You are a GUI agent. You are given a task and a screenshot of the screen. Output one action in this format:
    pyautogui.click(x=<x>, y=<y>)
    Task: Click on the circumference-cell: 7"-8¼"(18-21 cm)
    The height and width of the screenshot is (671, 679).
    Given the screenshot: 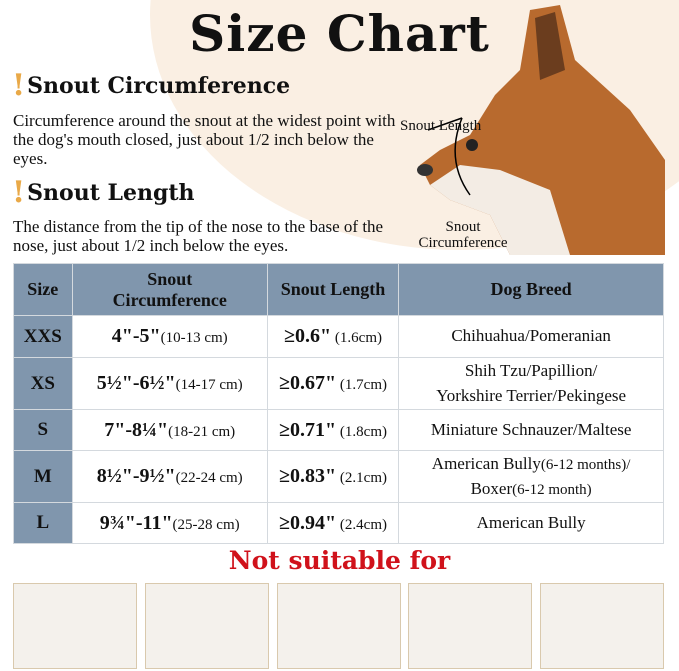 What is the action you would take?
    pyautogui.click(x=169, y=430)
    